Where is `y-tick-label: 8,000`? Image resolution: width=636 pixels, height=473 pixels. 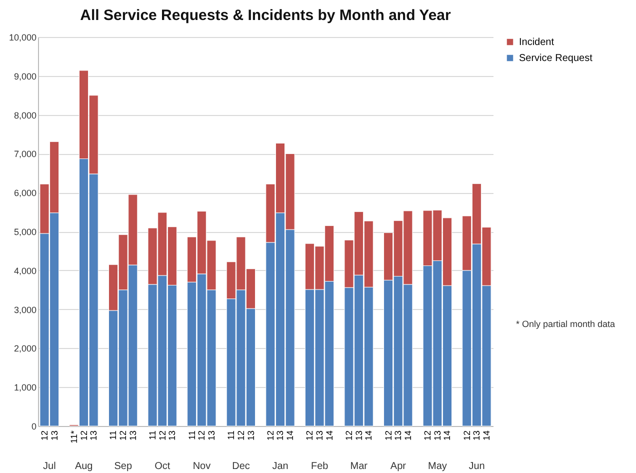
y-tick-label: 8,000 is located at coordinates (25, 115).